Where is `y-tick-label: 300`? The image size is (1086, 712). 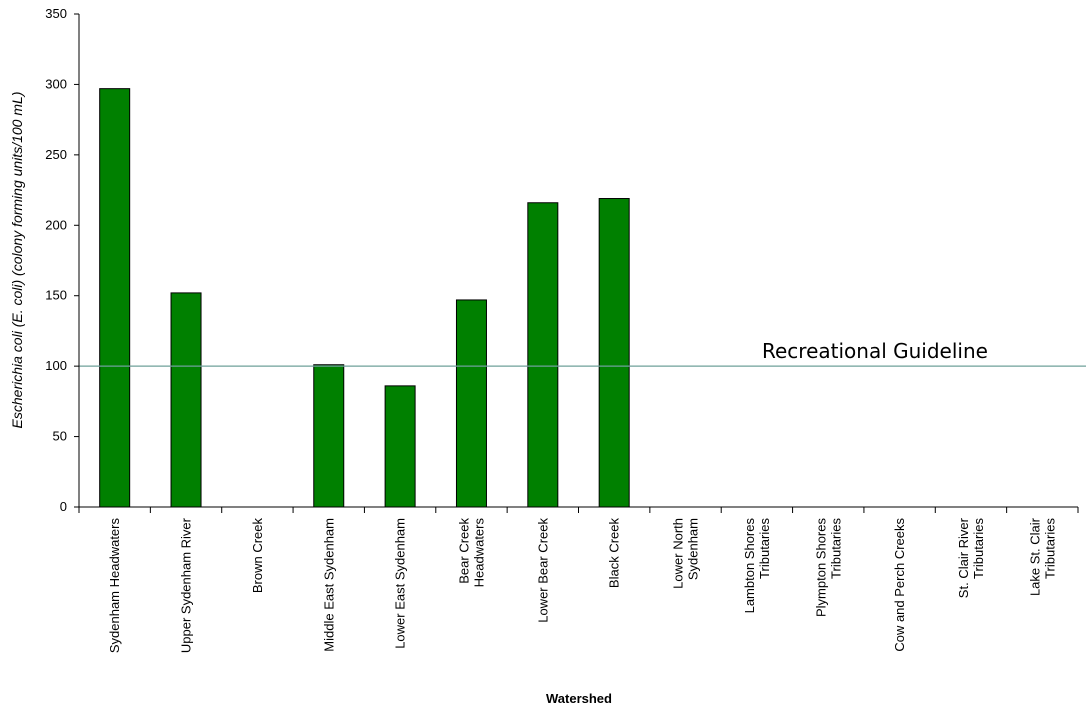 y-tick-label: 300 is located at coordinates (56, 83).